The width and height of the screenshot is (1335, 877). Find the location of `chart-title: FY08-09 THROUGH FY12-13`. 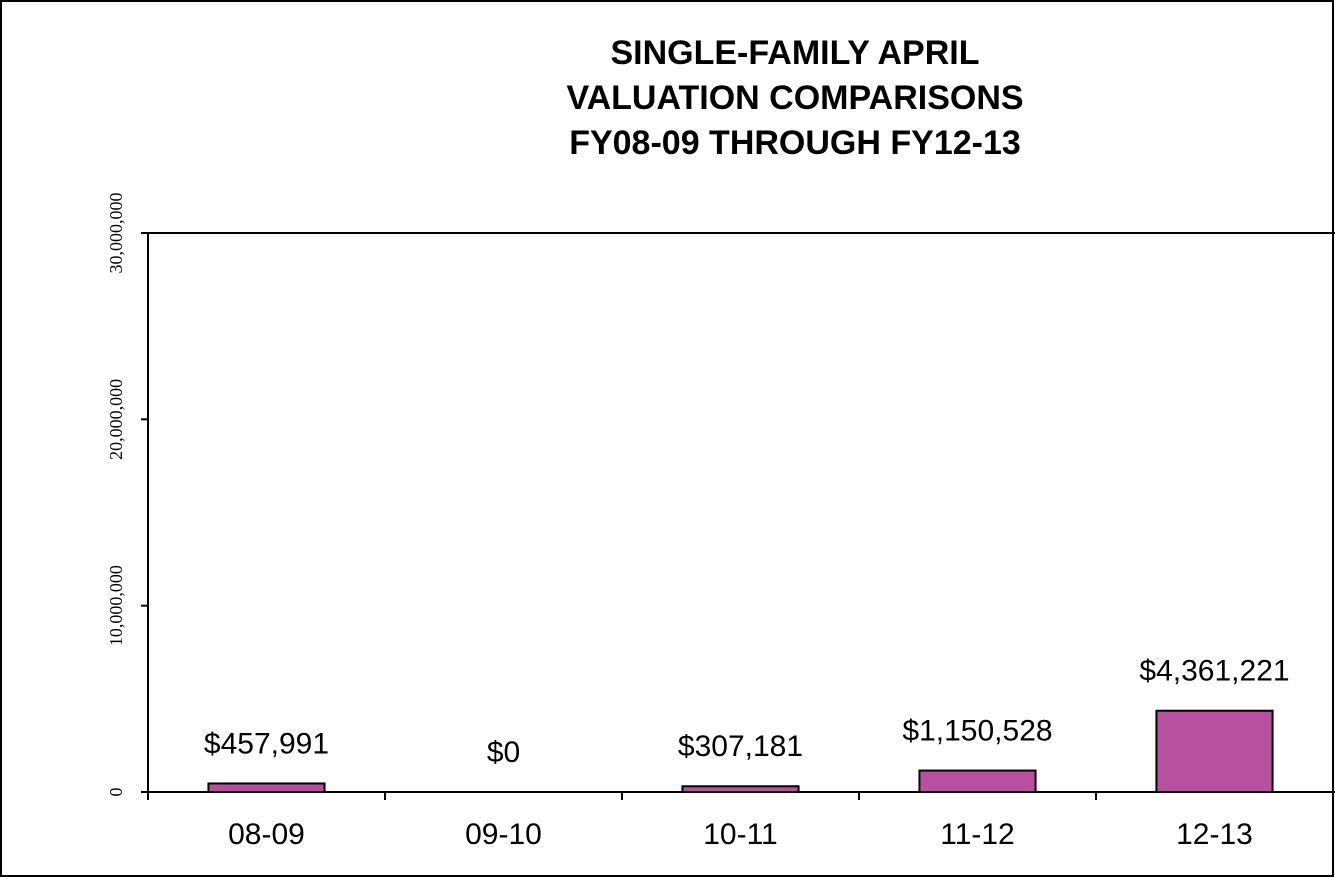

chart-title: FY08-09 THROUGH FY12-13 is located at coordinates (795, 143).